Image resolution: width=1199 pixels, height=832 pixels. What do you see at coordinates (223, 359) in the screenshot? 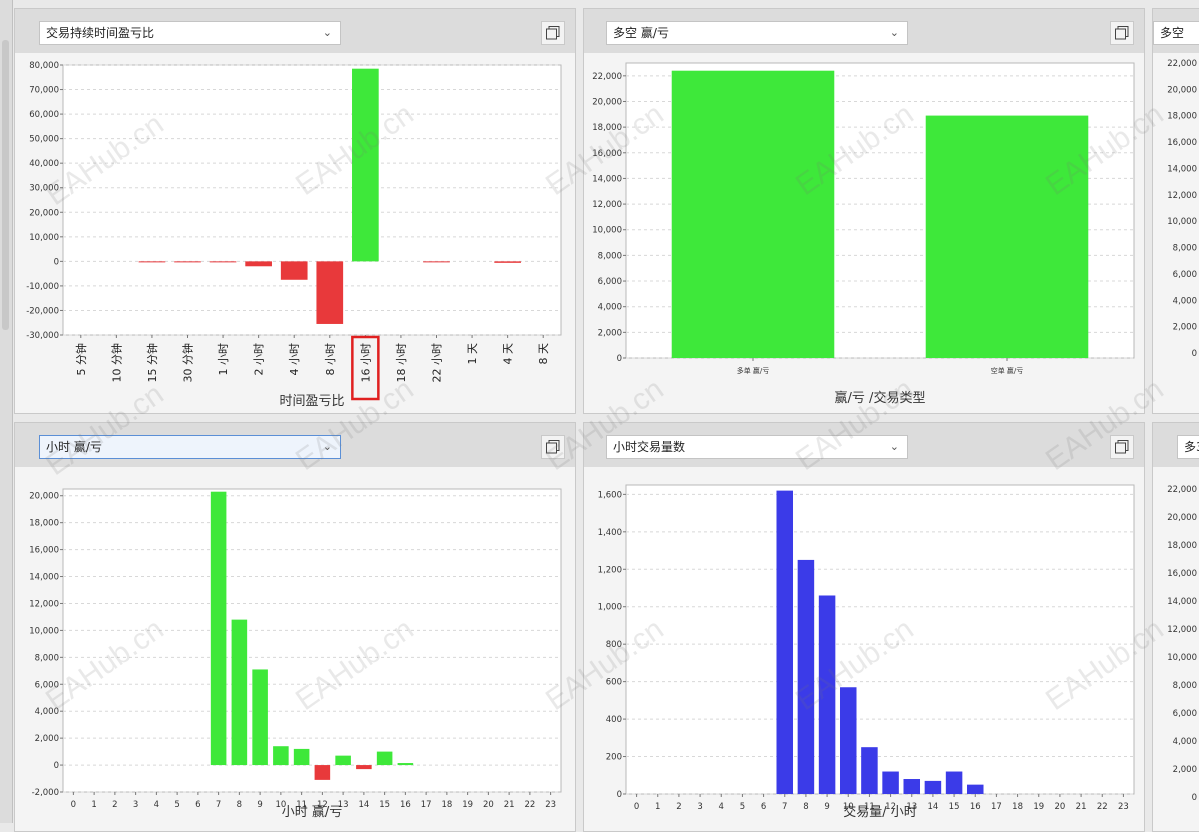
I see `x-tick-label: 1 小时` at bounding box center [223, 359].